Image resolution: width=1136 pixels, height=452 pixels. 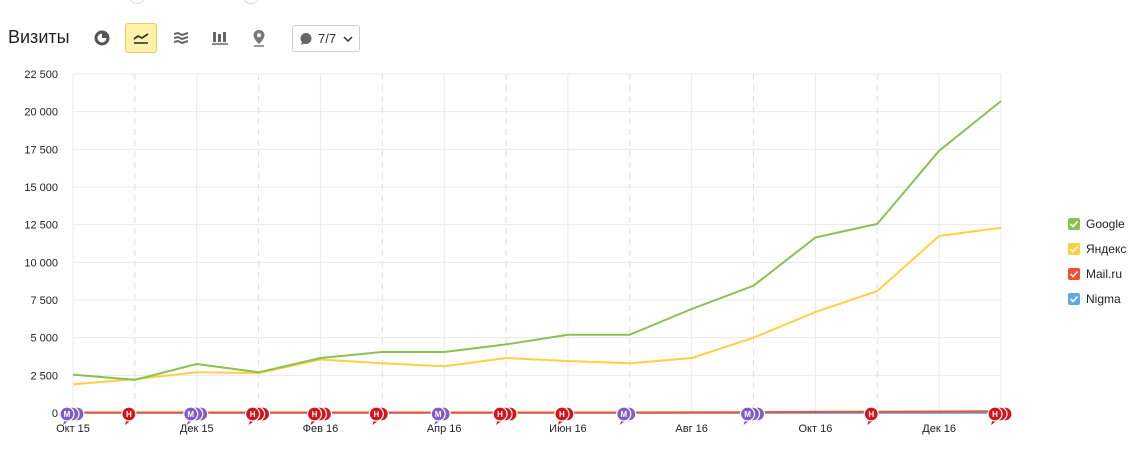 I want to click on map-pin-icon, so click(x=259, y=38).